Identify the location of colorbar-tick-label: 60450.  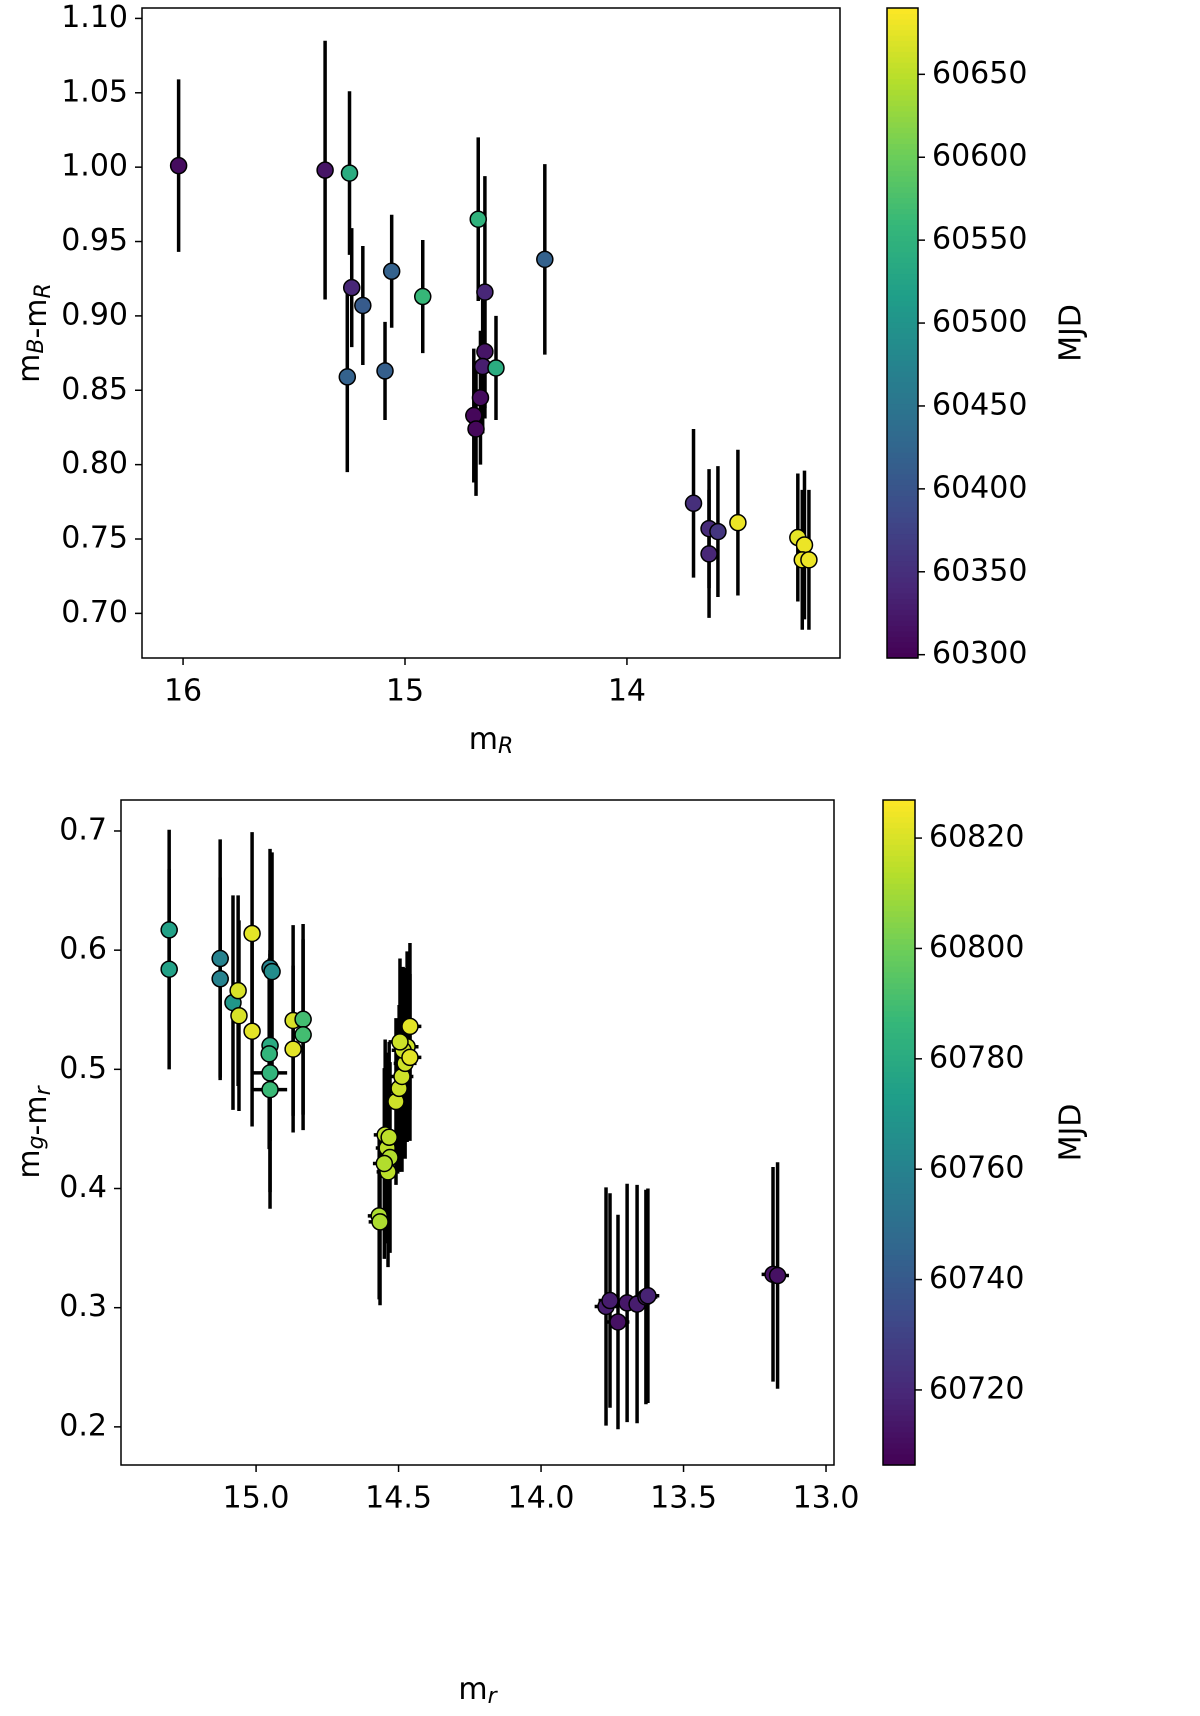
(979, 404).